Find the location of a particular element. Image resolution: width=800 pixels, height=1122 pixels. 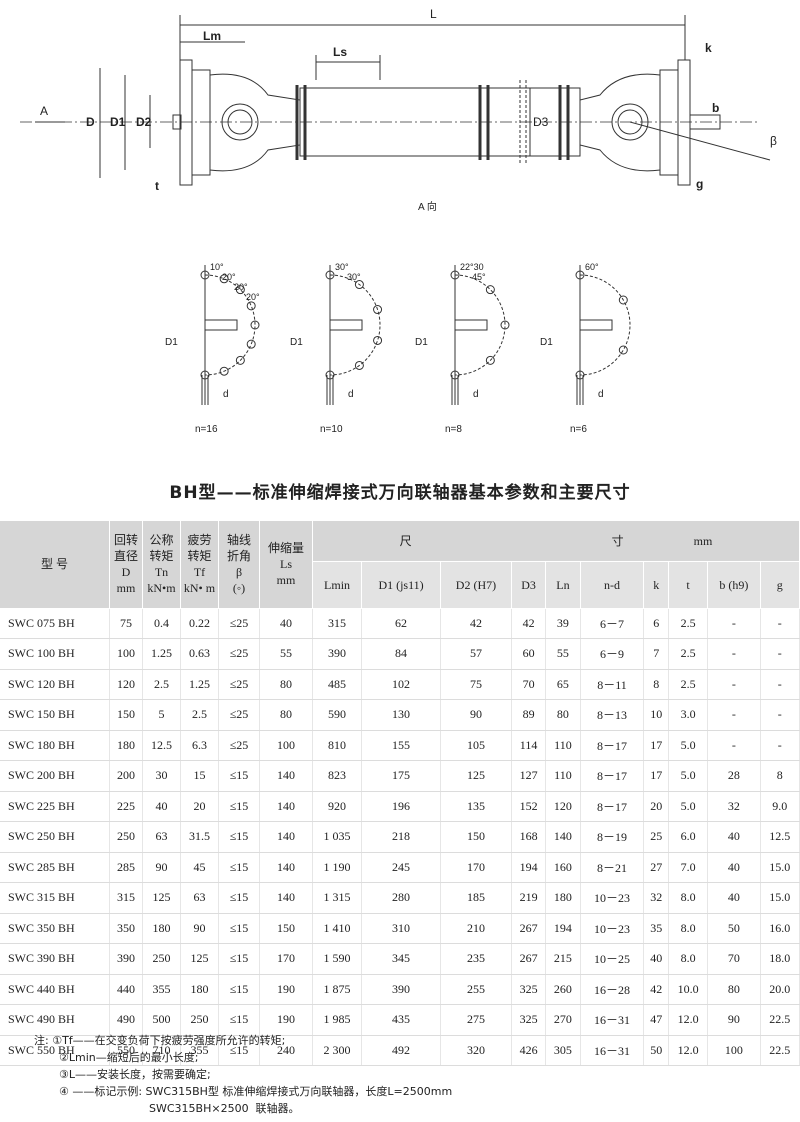

angle-label: 30° is located at coordinates (354, 277).